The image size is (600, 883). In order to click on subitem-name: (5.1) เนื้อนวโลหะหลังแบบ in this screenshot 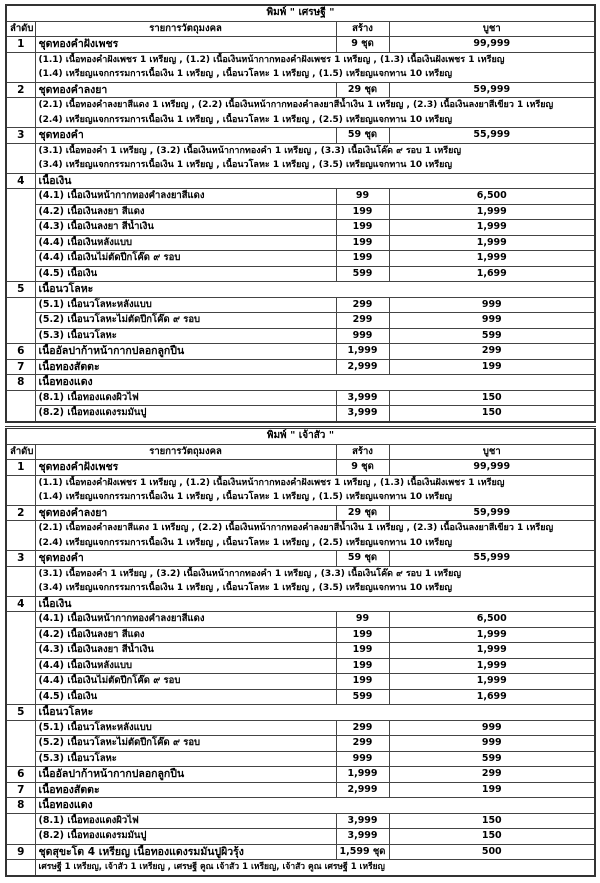, I will do `click(185, 727)`.